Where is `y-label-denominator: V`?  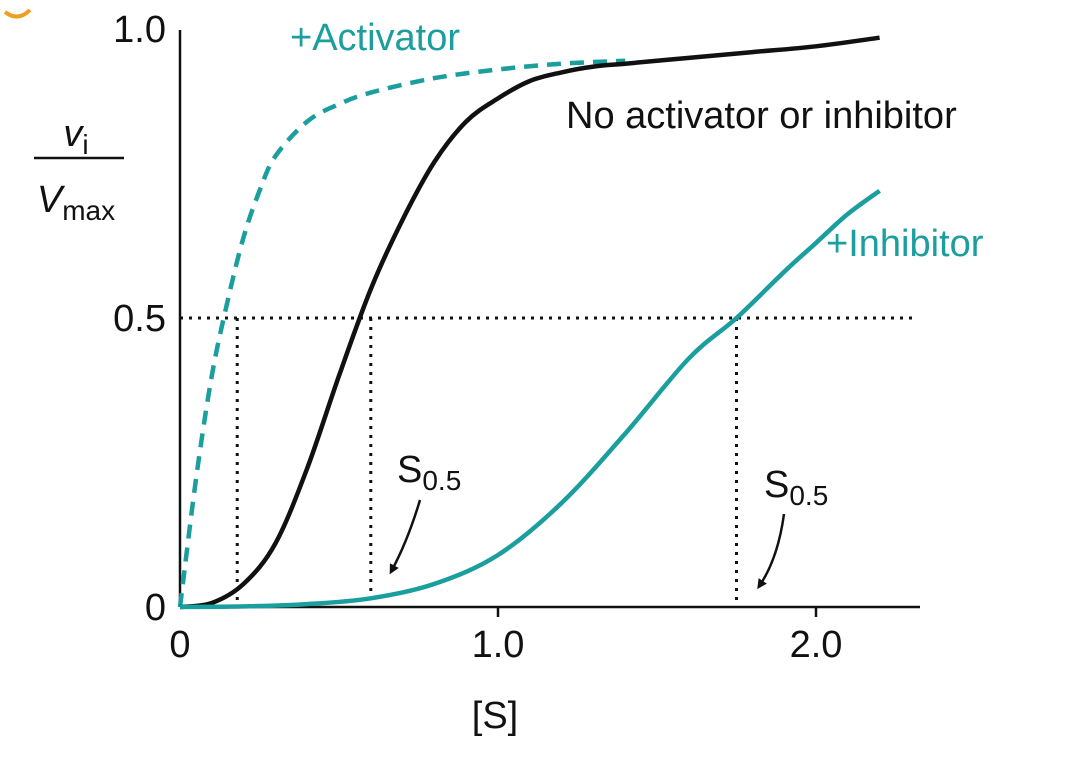 y-label-denominator: V is located at coordinates (51, 200).